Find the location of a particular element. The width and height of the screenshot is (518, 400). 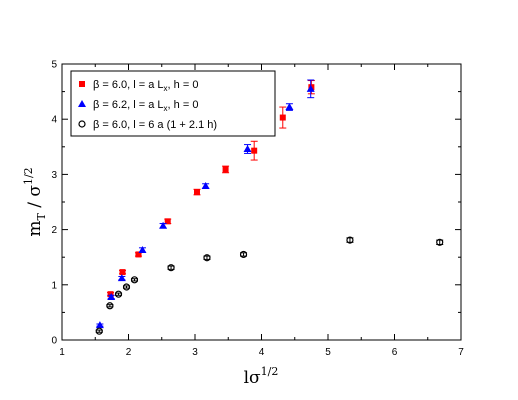

legend-label-1-tail: , h = 0 is located at coordinates (183, 105).